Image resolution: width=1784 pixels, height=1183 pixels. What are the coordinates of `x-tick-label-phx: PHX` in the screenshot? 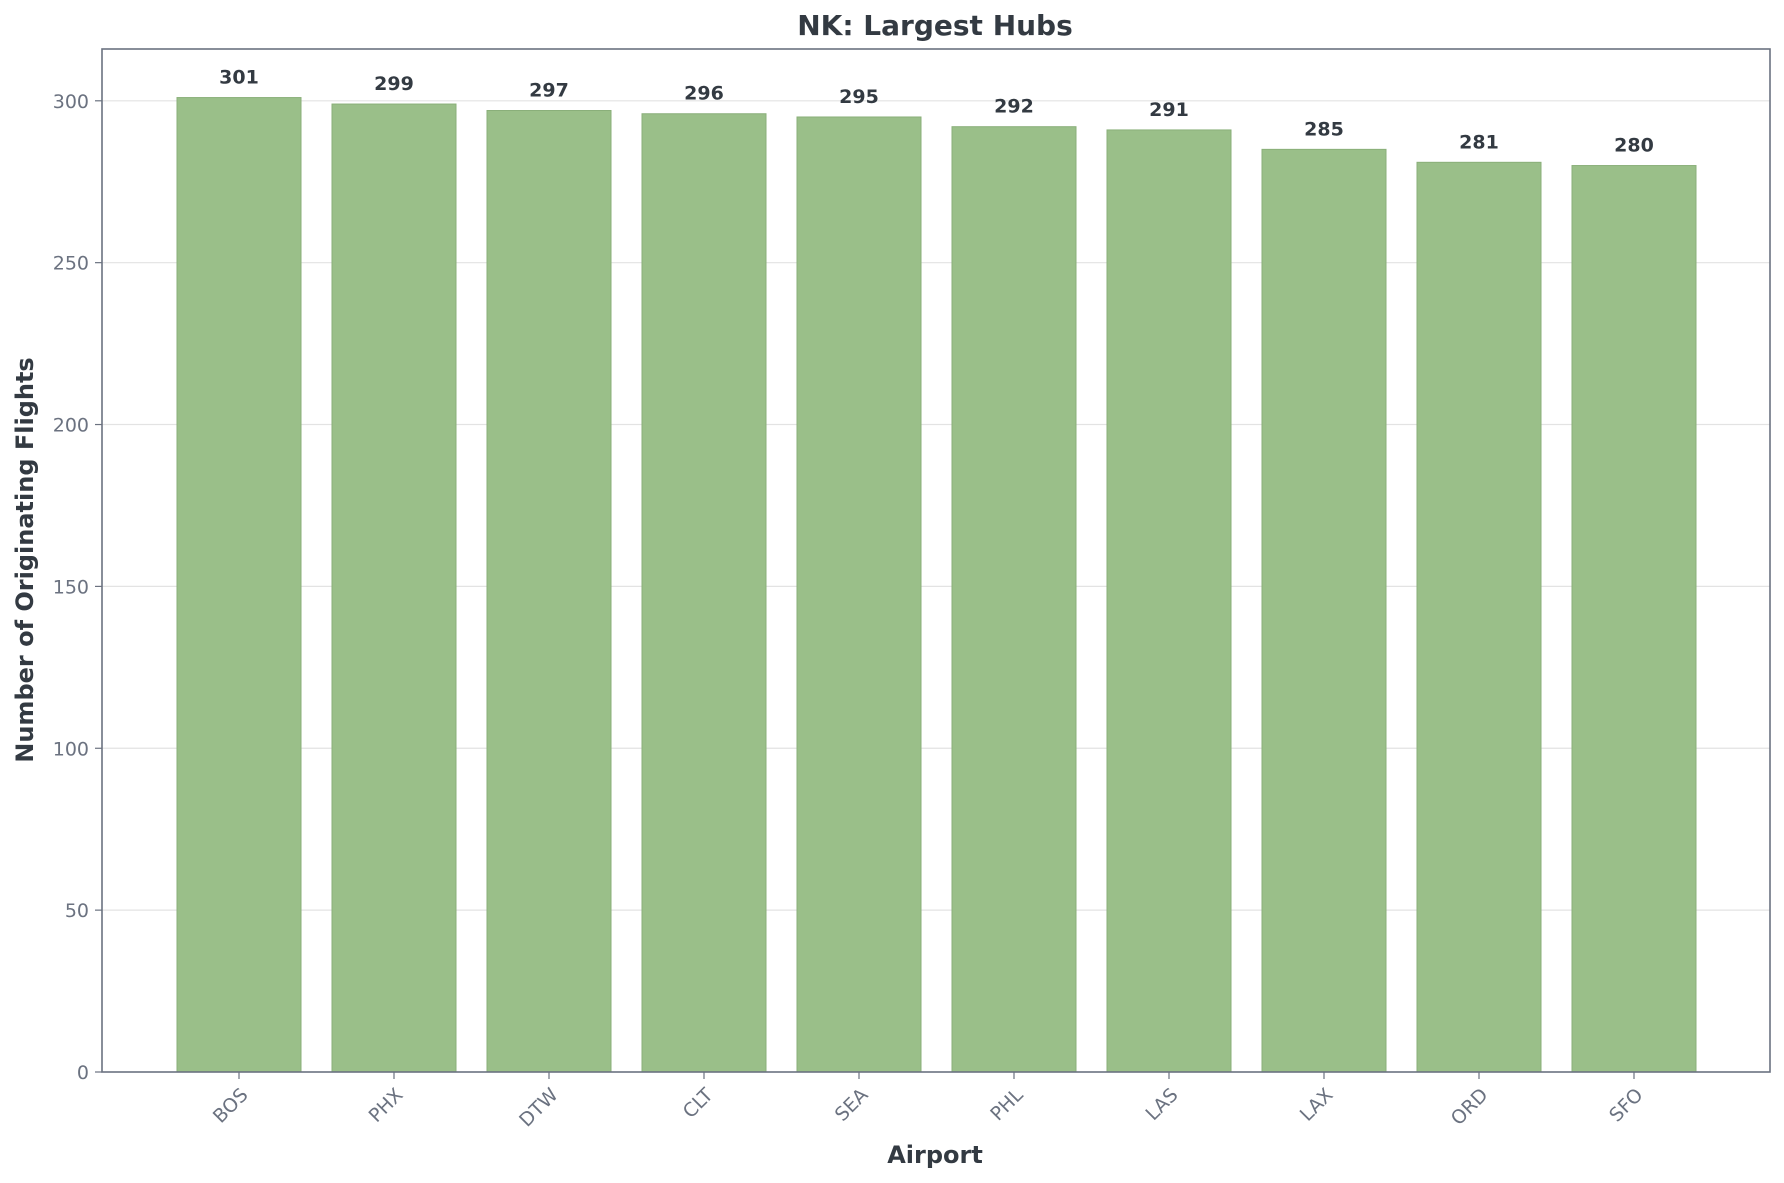 It's located at (386, 1105).